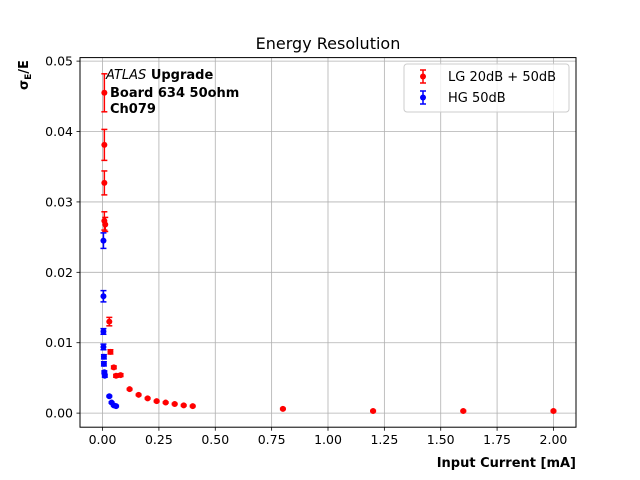 Image resolution: width=640 pixels, height=480 pixels. I want to click on x-tick-label: 1.25, so click(384, 439).